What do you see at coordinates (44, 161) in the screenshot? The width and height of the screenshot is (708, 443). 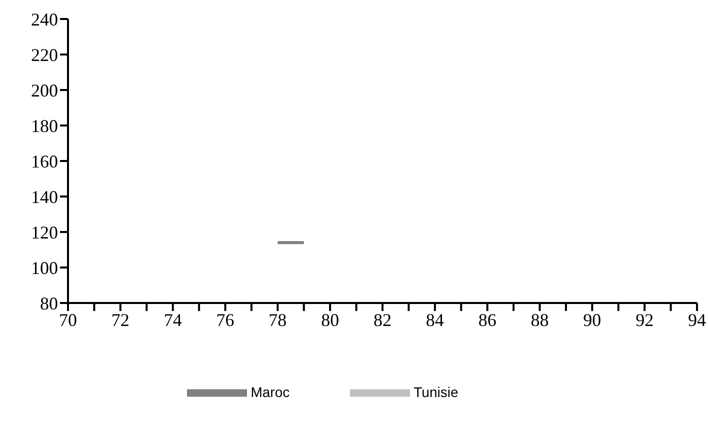 I see `y-tick-label: 160` at bounding box center [44, 161].